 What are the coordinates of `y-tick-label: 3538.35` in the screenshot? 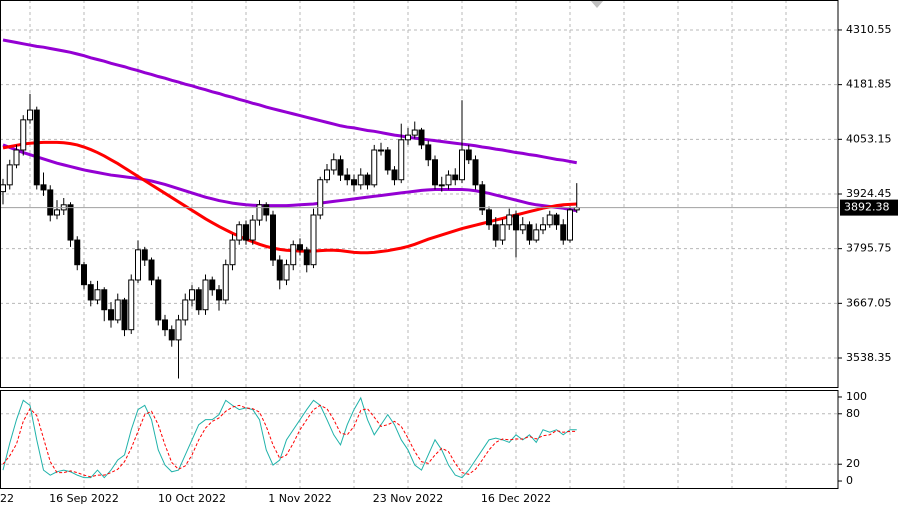 It's located at (869, 357).